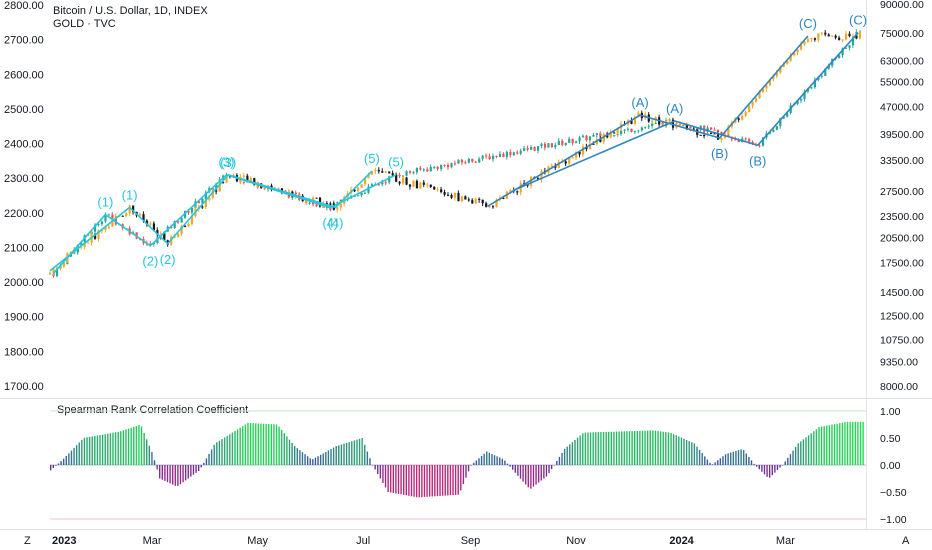 Image resolution: width=932 pixels, height=550 pixels. I want to click on timezone-button: Z, so click(27, 541).